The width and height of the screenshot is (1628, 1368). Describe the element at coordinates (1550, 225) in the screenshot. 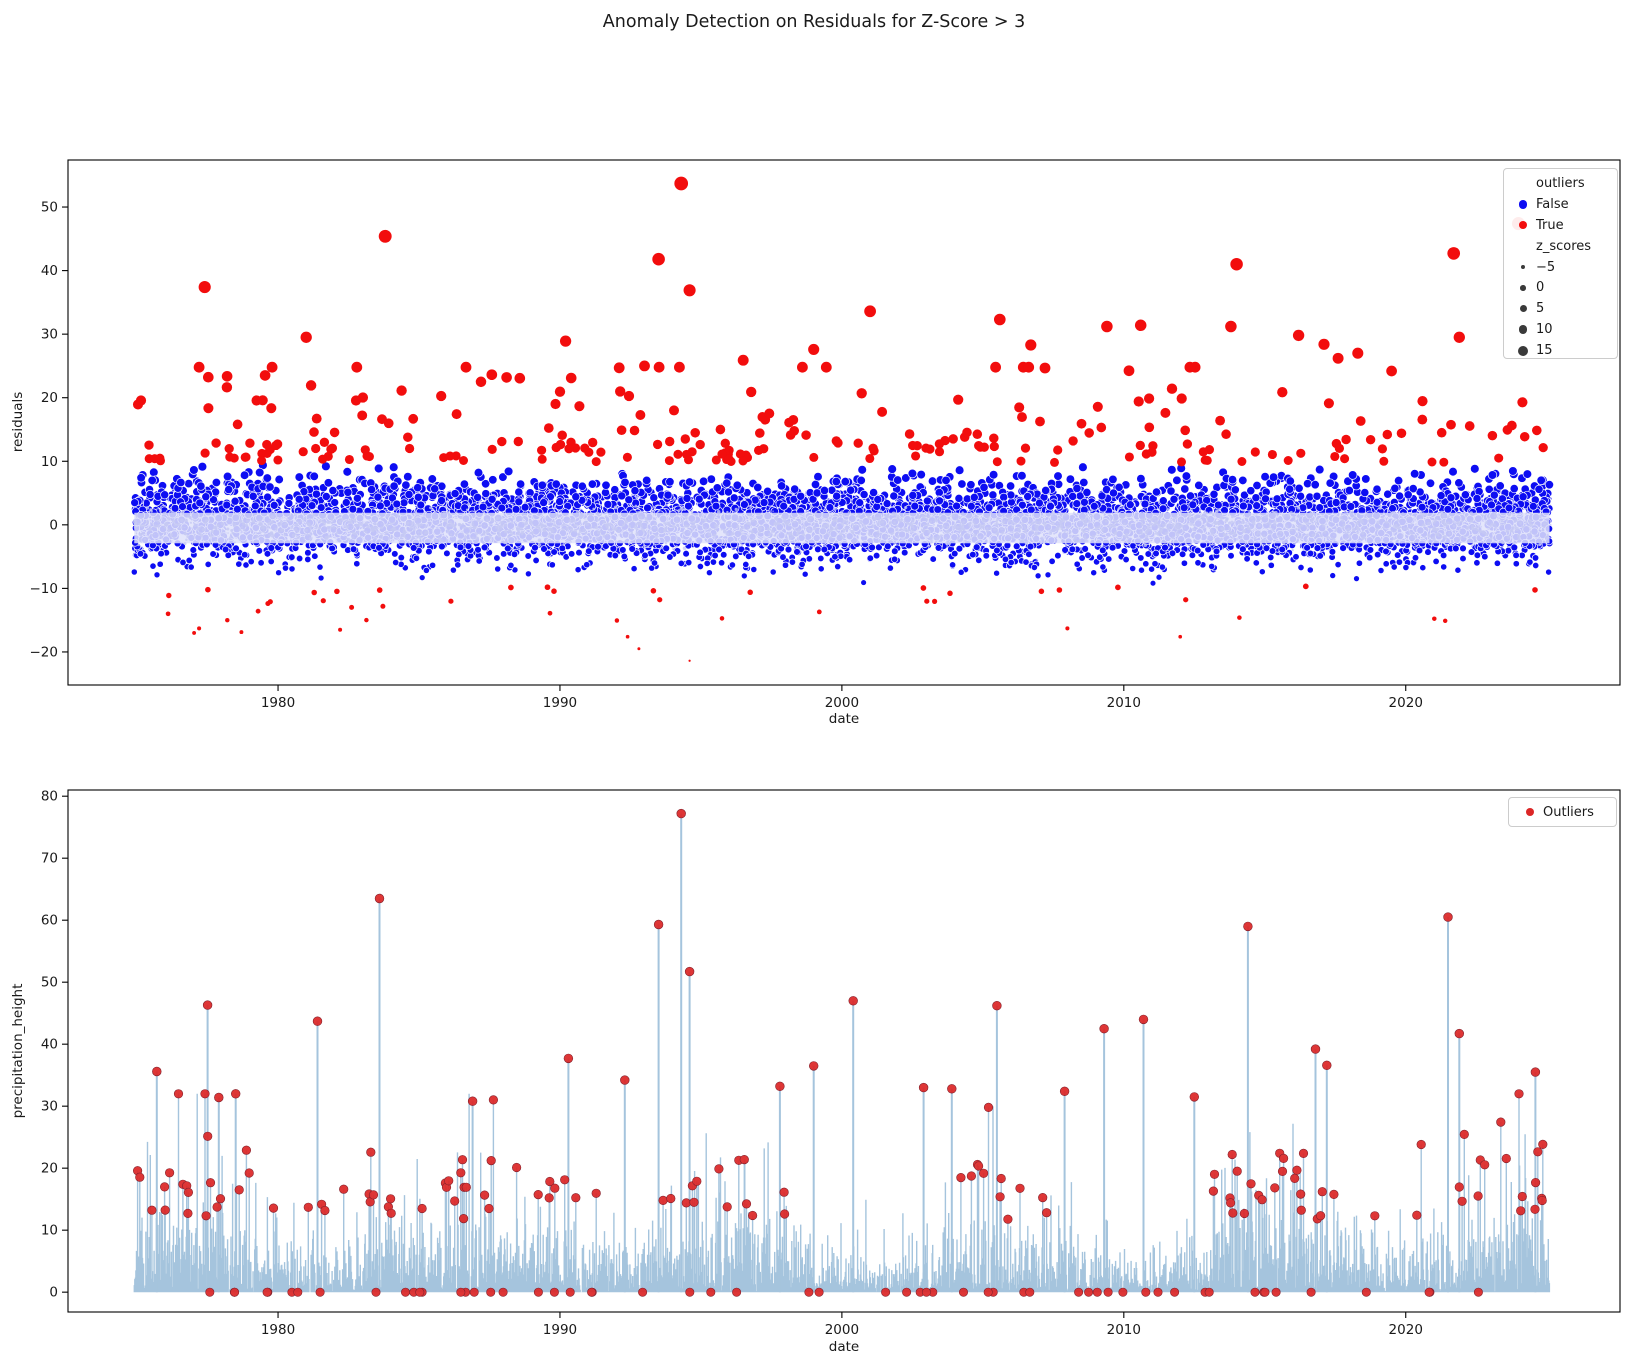

I see `legend-label-true: True` at that location.